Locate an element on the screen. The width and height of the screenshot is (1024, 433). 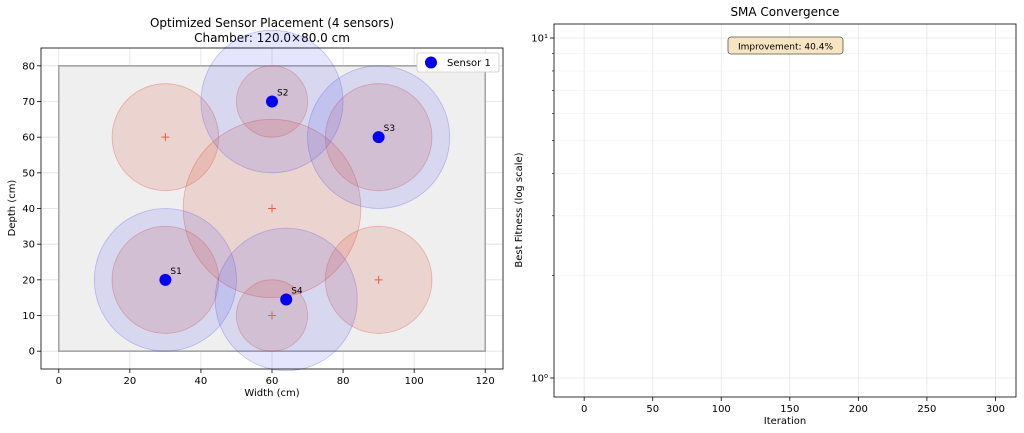
left-x-tick-label: 80 is located at coordinates (343, 381).